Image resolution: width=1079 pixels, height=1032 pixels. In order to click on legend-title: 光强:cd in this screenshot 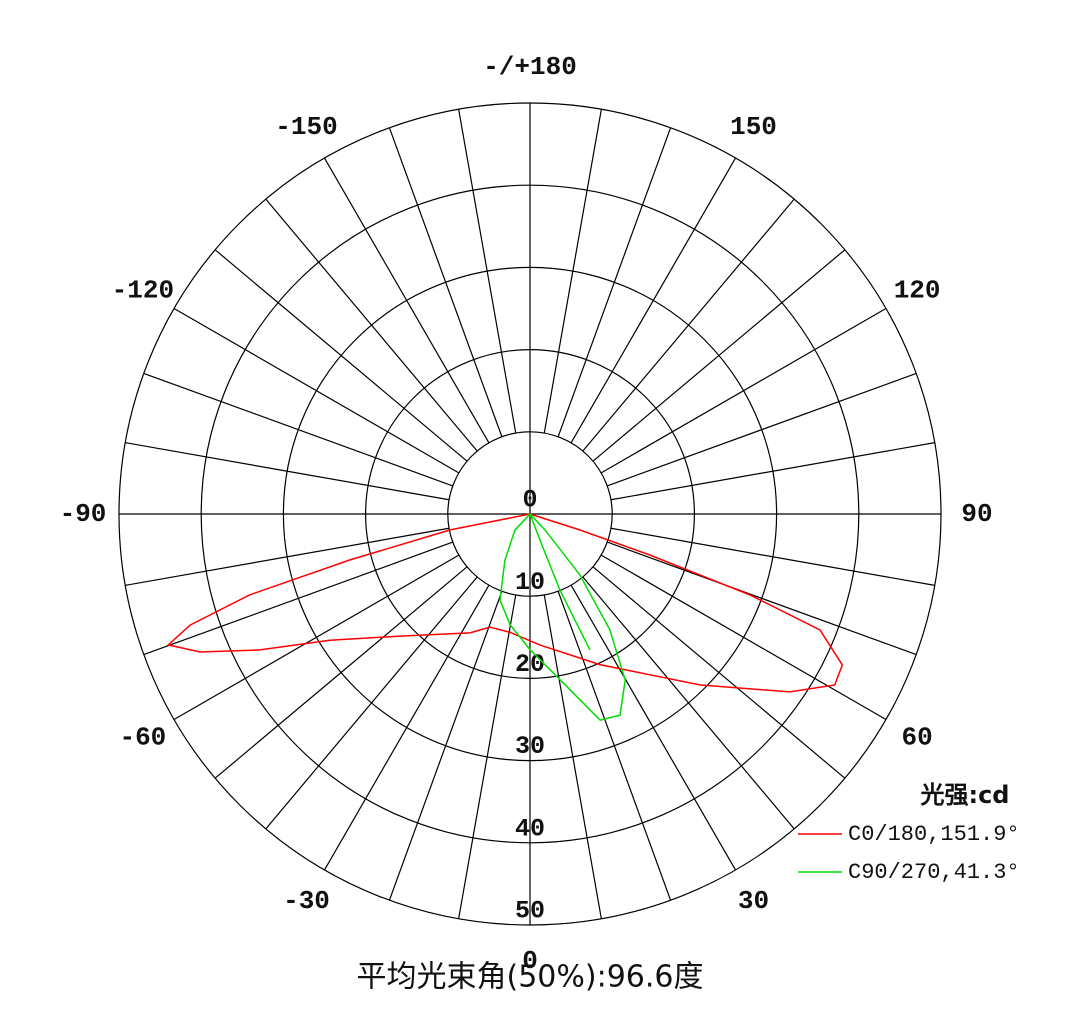, I will do `click(964, 795)`.